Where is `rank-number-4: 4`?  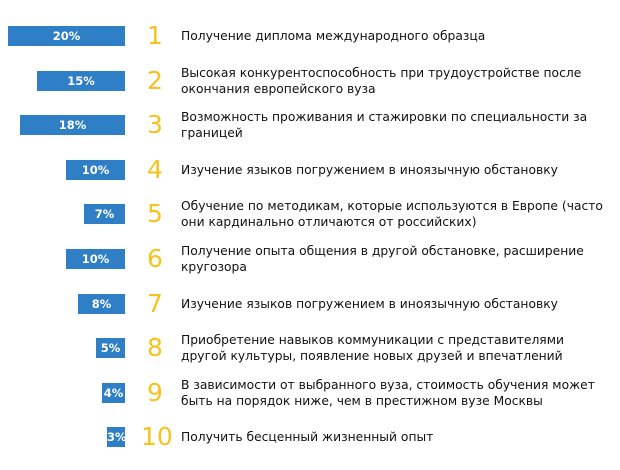
rank-number-4: 4 is located at coordinates (155, 169).